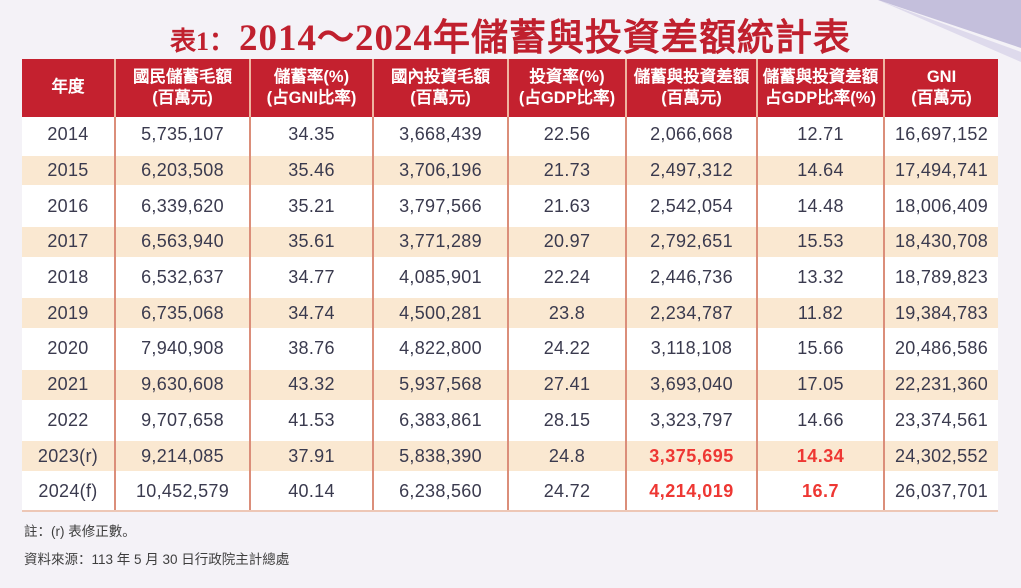  What do you see at coordinates (940, 313) in the screenshot?
I see `value-cell: 19,384,783` at bounding box center [940, 313].